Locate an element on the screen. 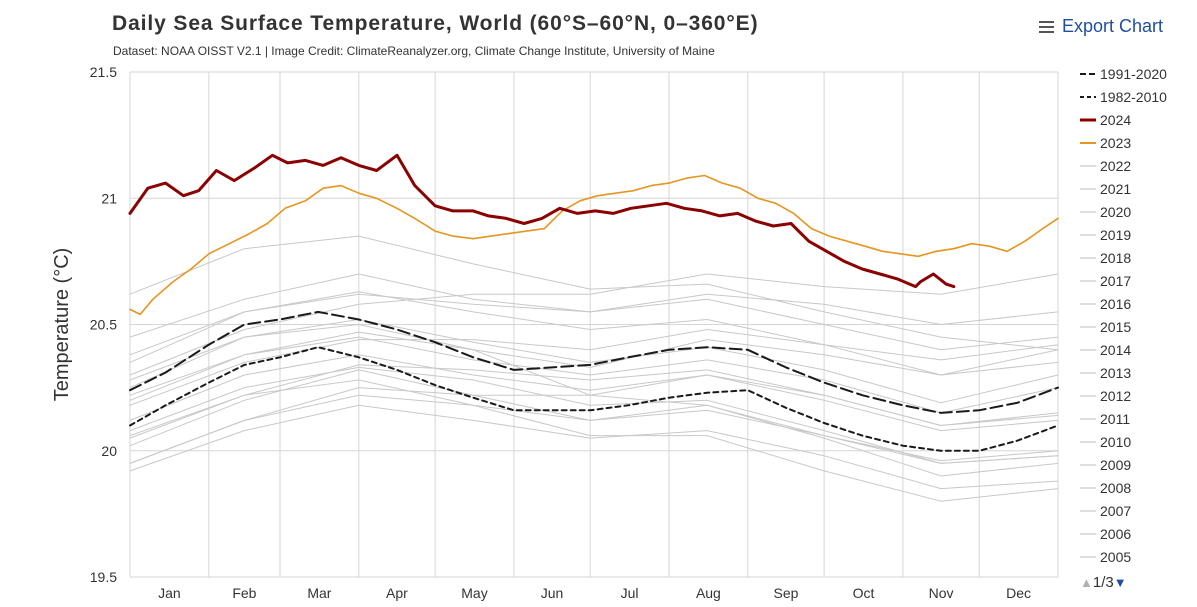  y-axis-label: Temperature (°C) is located at coordinates (62, 325).